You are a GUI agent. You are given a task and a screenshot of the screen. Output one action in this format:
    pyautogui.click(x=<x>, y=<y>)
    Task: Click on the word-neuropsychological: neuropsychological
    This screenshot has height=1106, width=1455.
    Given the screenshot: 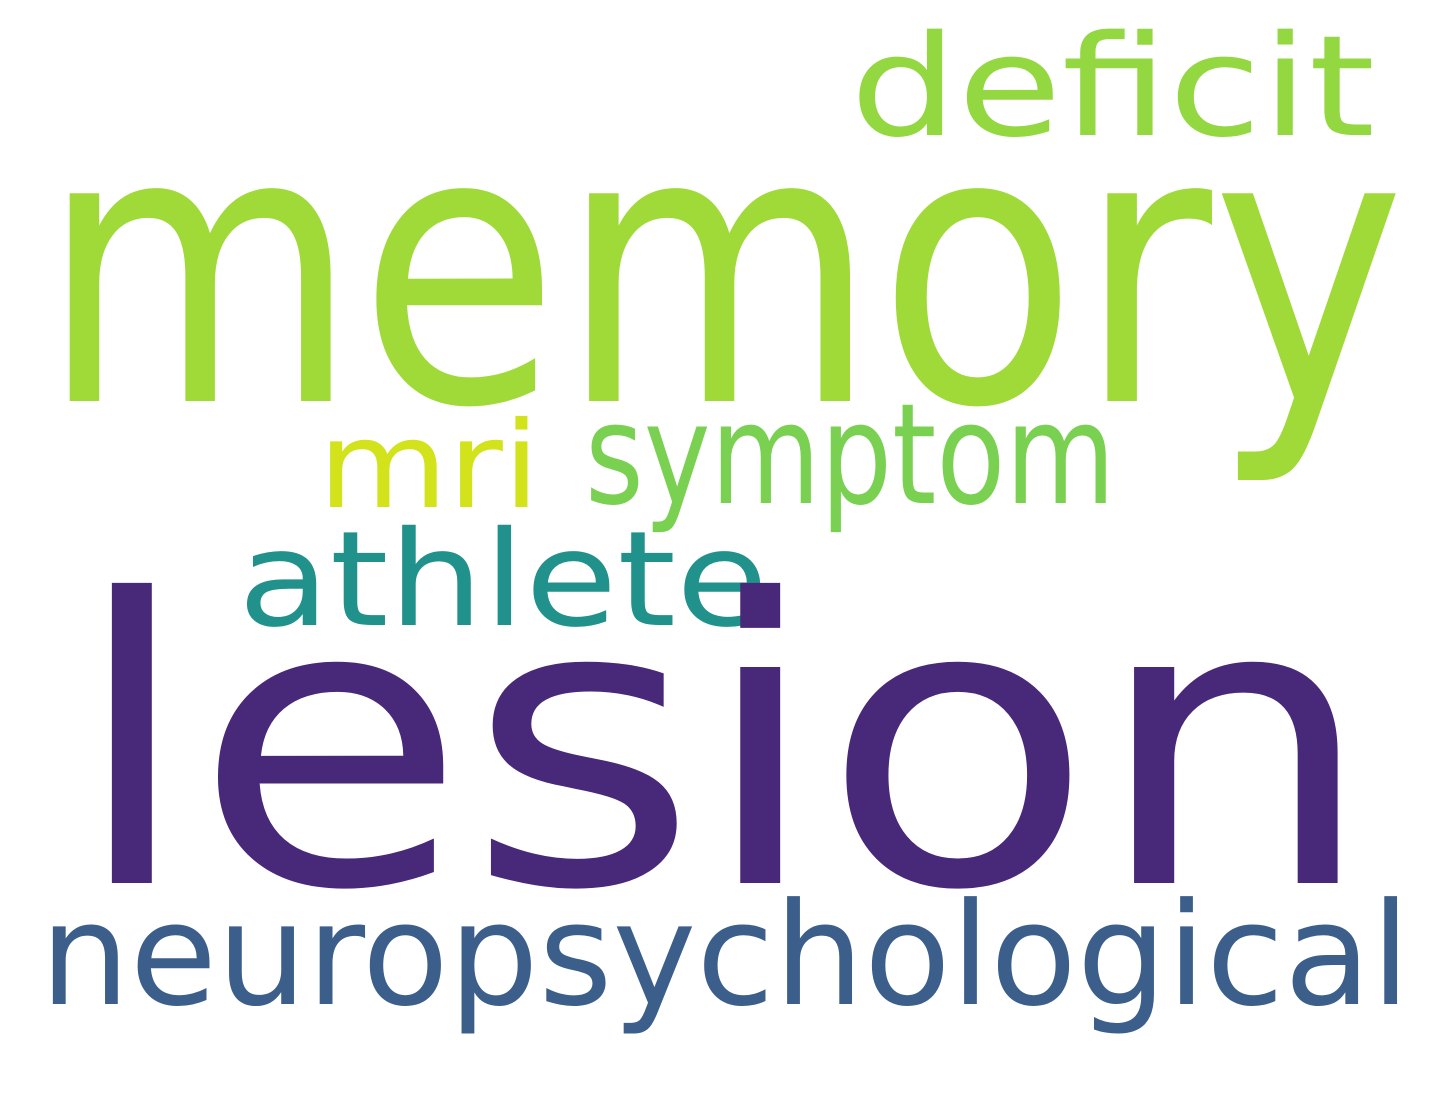 What is the action you would take?
    pyautogui.click(x=725, y=955)
    